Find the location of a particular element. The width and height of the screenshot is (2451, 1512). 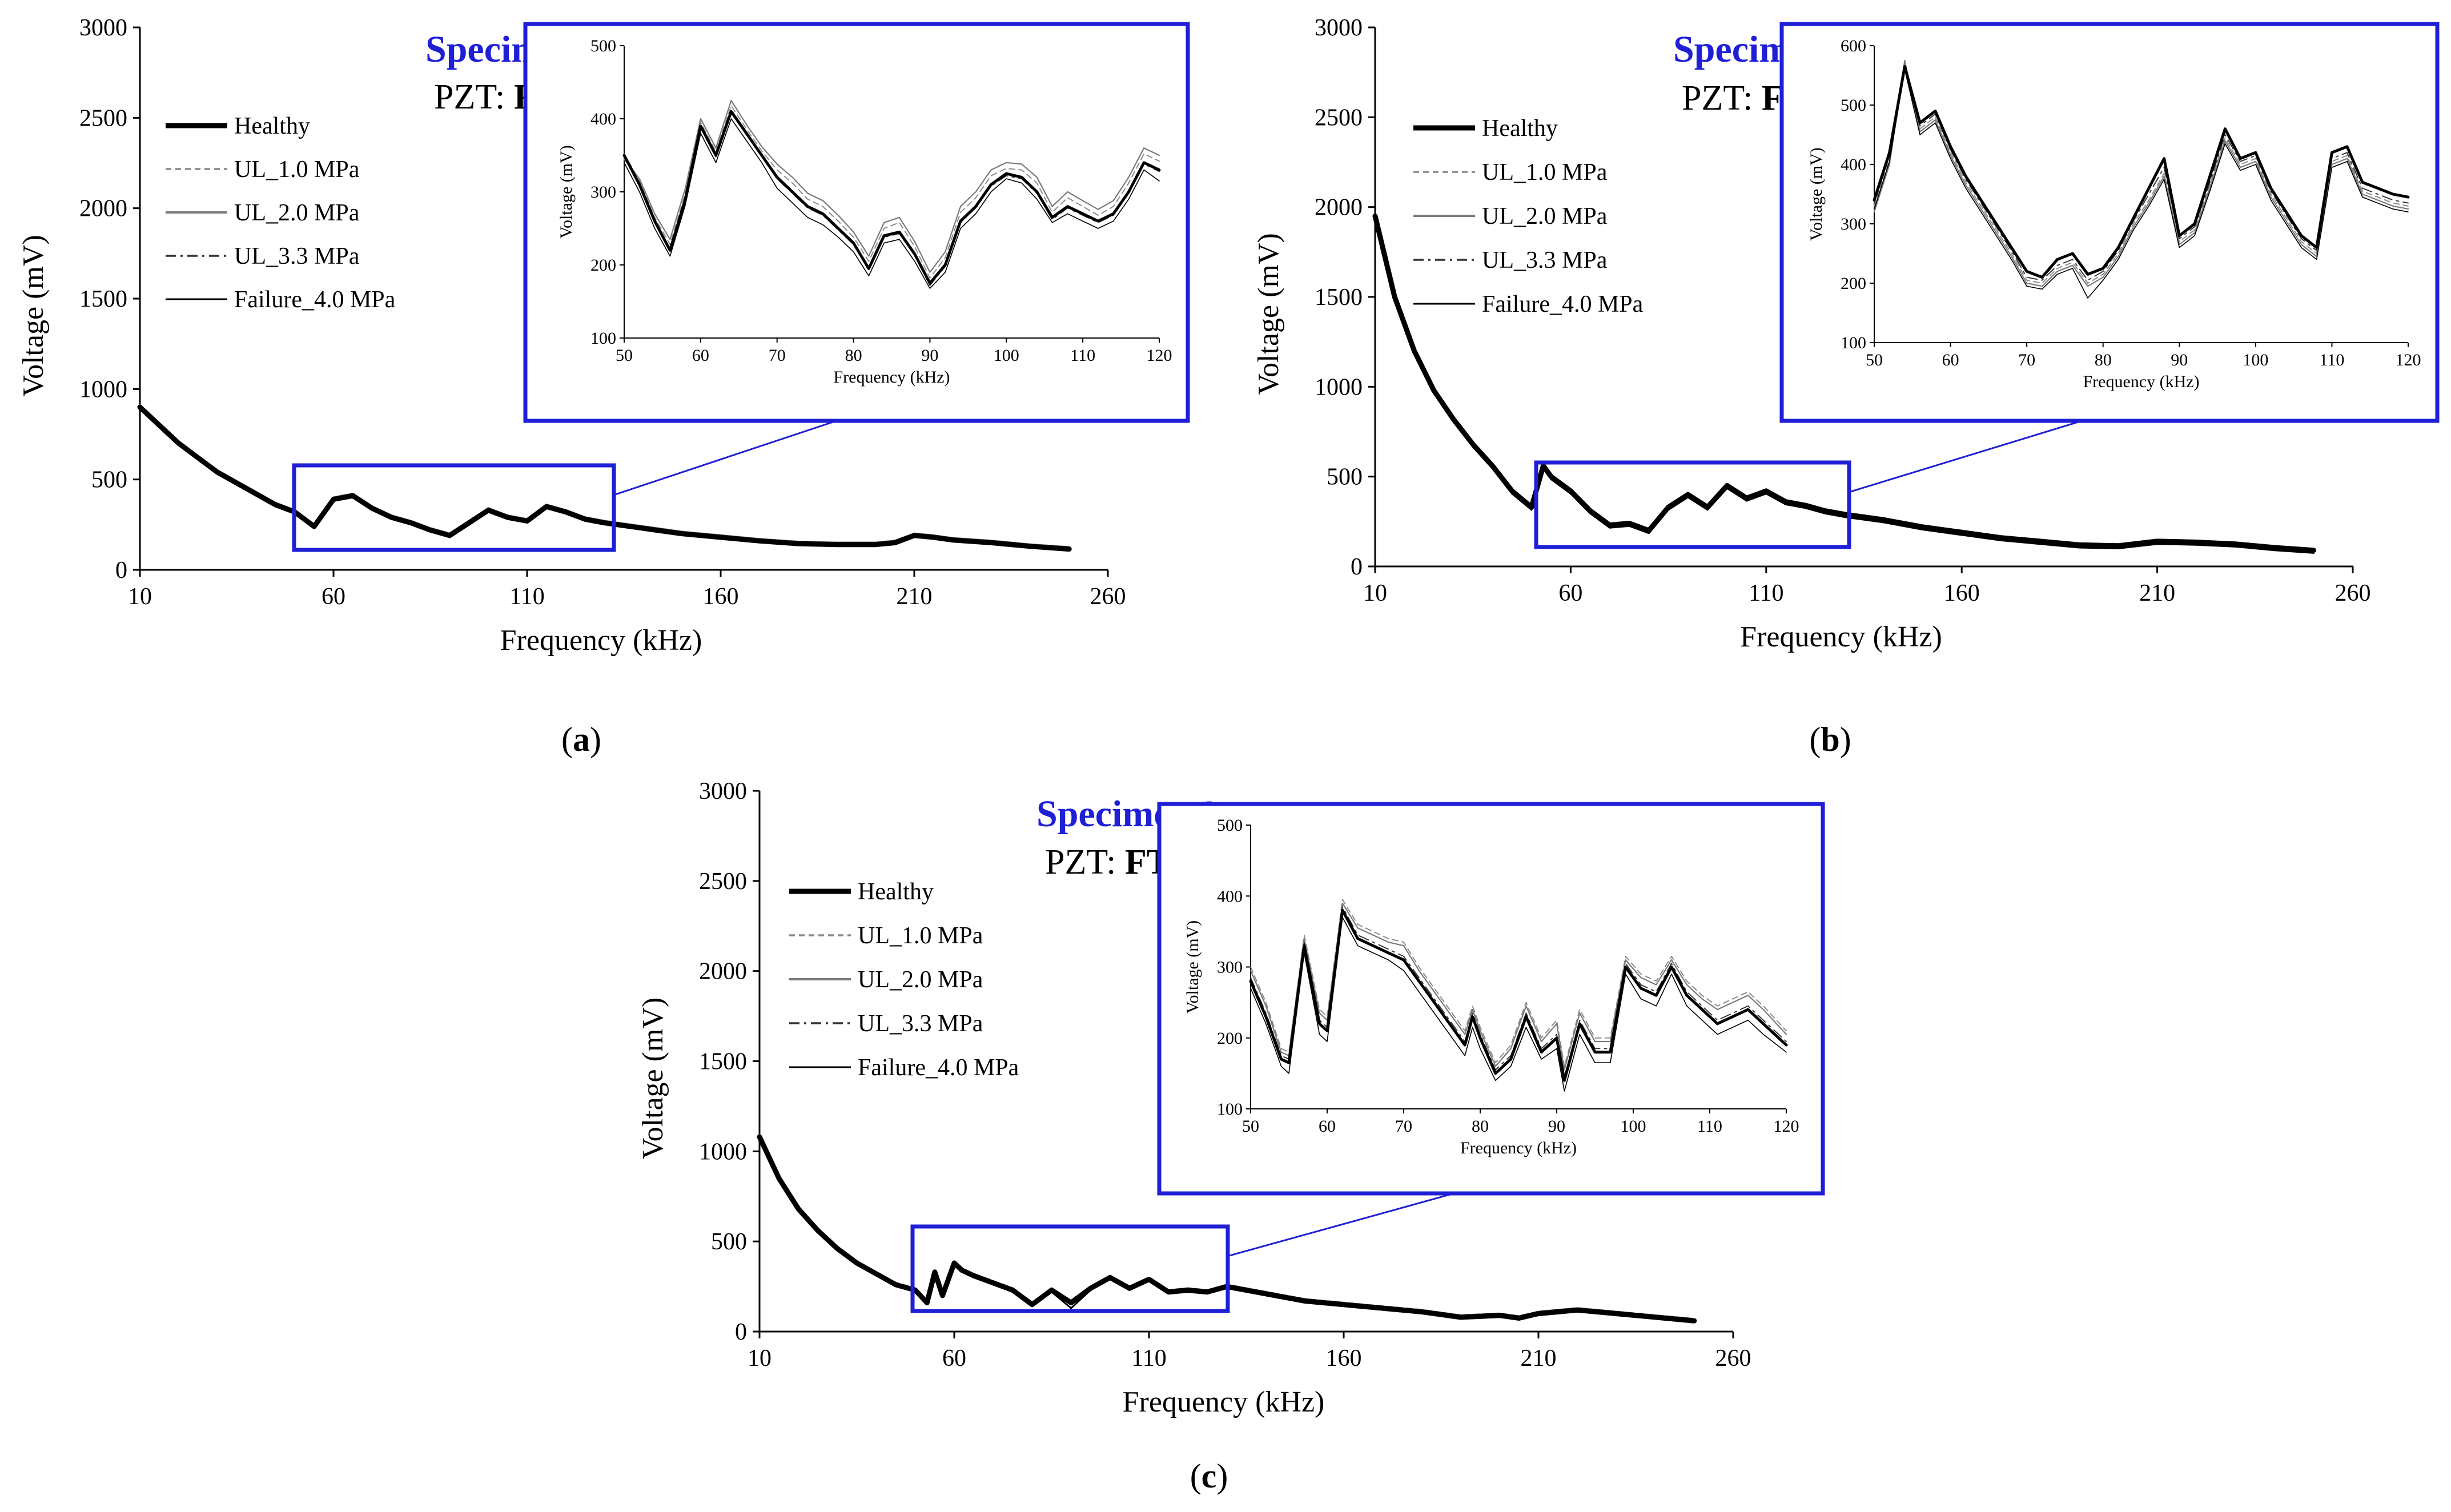

panel-c-legend-label-ul-3-3-mpa: UL_3.3 MPa is located at coordinates (921, 1024).